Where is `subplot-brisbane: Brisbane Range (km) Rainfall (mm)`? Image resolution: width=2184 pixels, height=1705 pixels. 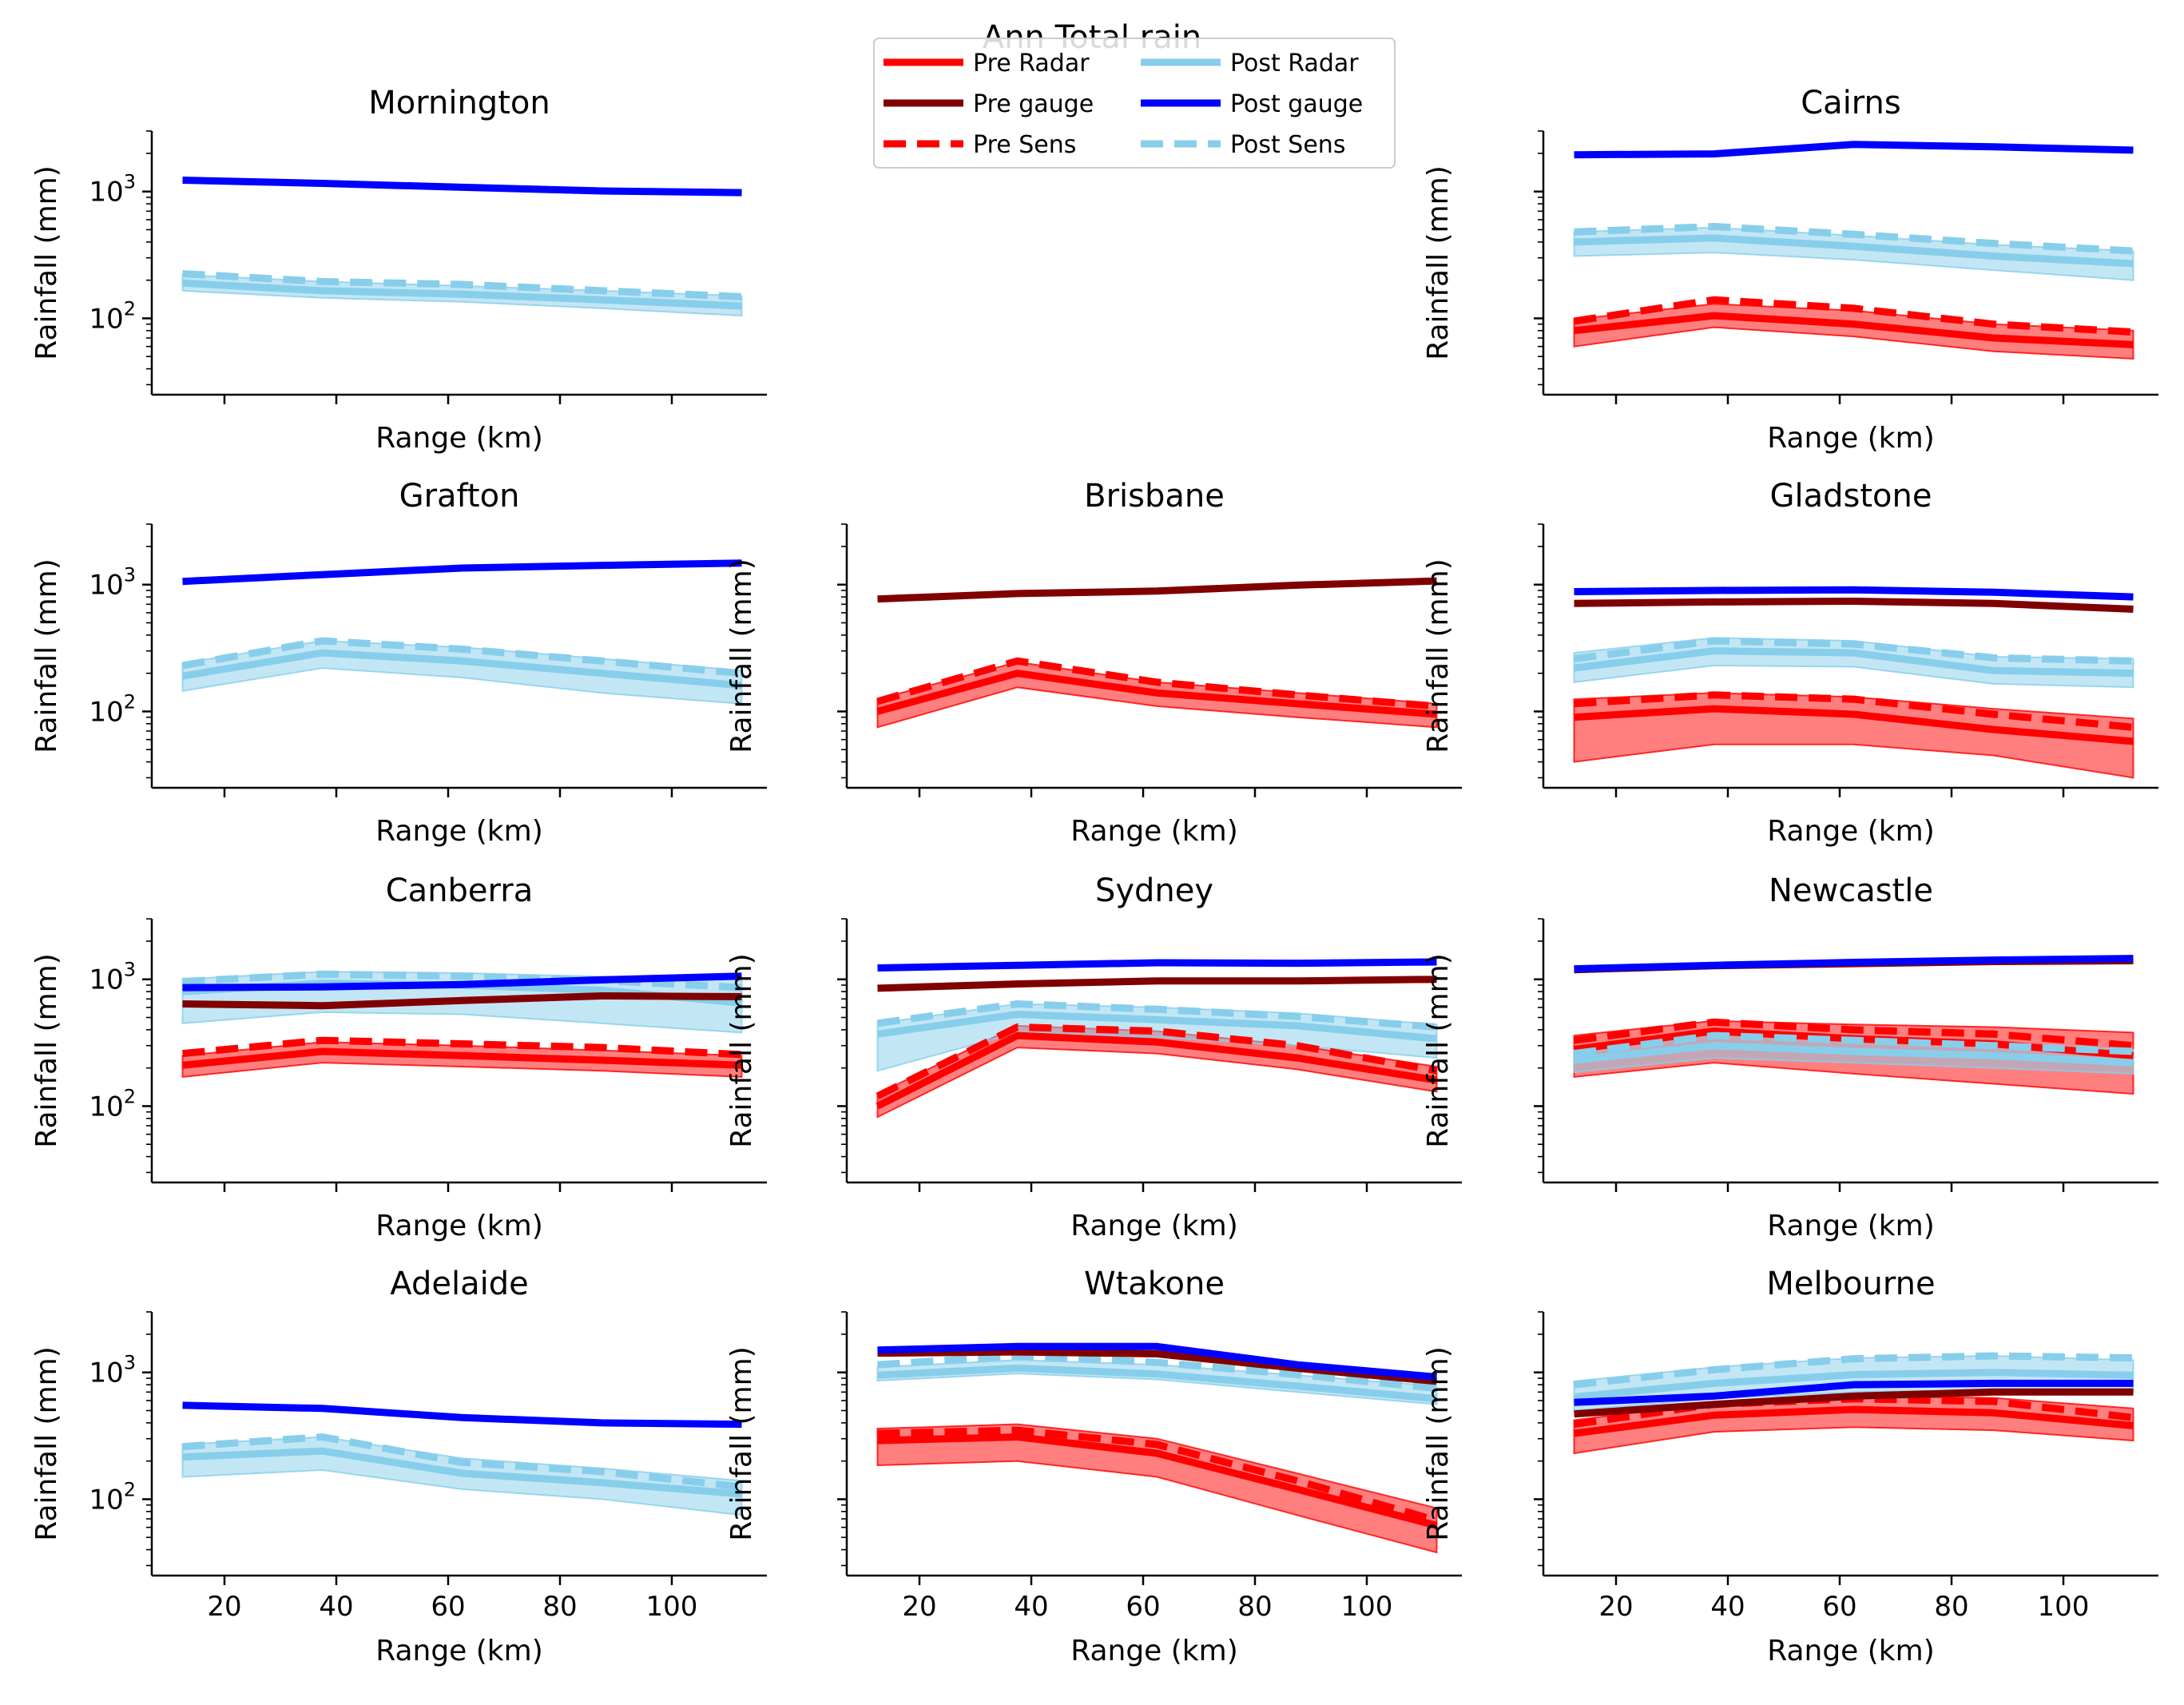 subplot-brisbane: Brisbane Range (km) Rainfall (mm) is located at coordinates (1093, 663).